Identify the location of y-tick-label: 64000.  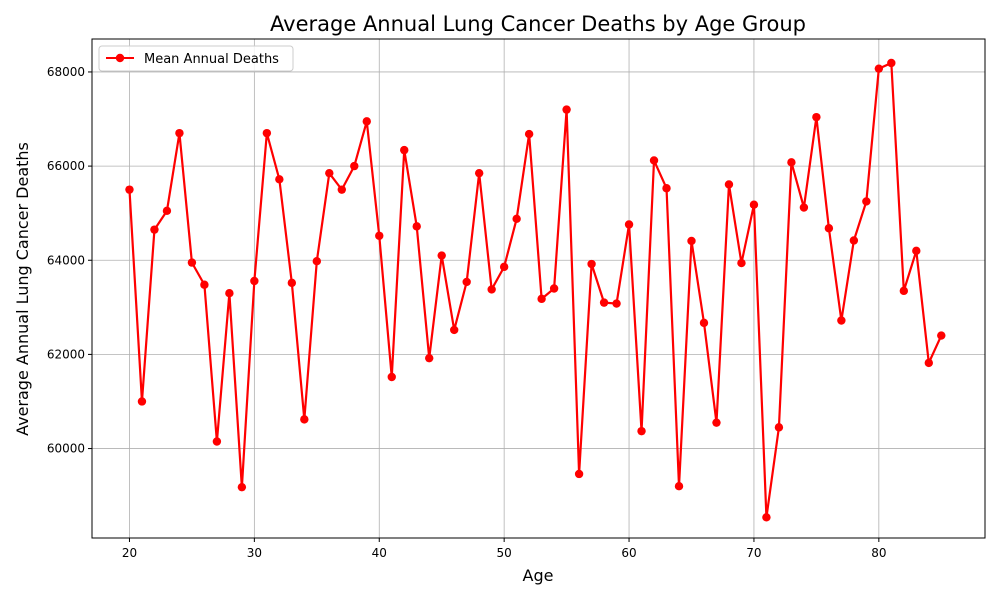
(66, 260).